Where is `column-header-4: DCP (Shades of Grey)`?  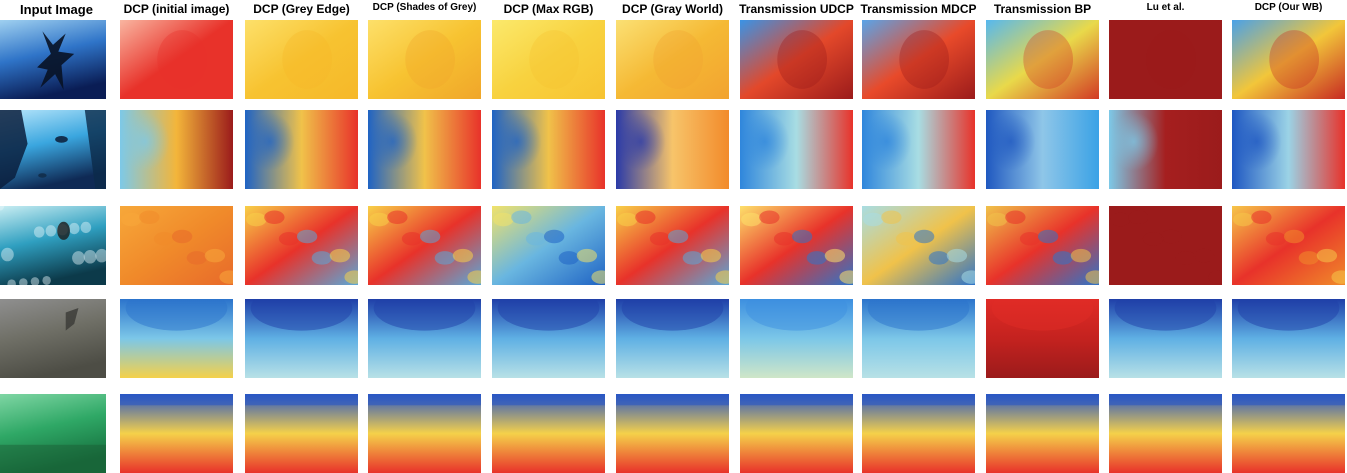
column-header-4: DCP (Shades of Grey) is located at coordinates (424, 7).